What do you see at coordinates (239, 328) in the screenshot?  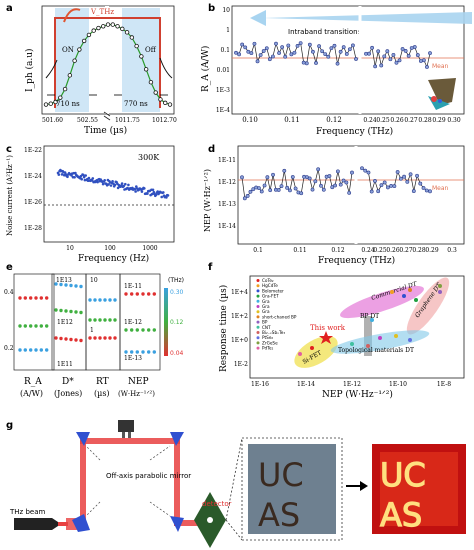 I see `panel-f-y-ticks: 1E+4 1E+2 1E+0 1E-2` at bounding box center [239, 328].